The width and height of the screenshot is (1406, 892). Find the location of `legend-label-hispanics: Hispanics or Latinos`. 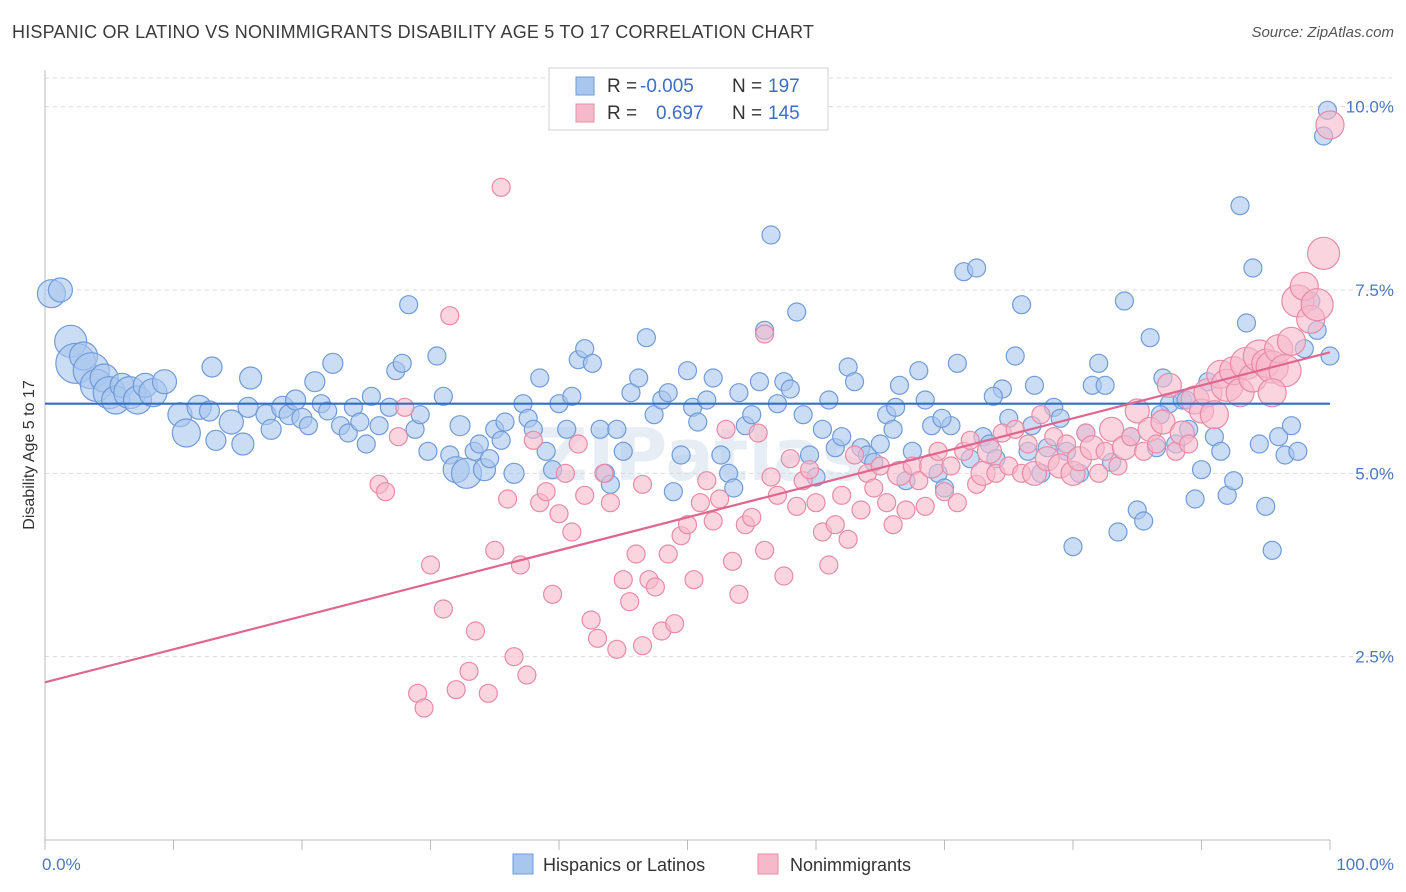

legend-label-hispanics: Hispanics or Latinos is located at coordinates (624, 865).